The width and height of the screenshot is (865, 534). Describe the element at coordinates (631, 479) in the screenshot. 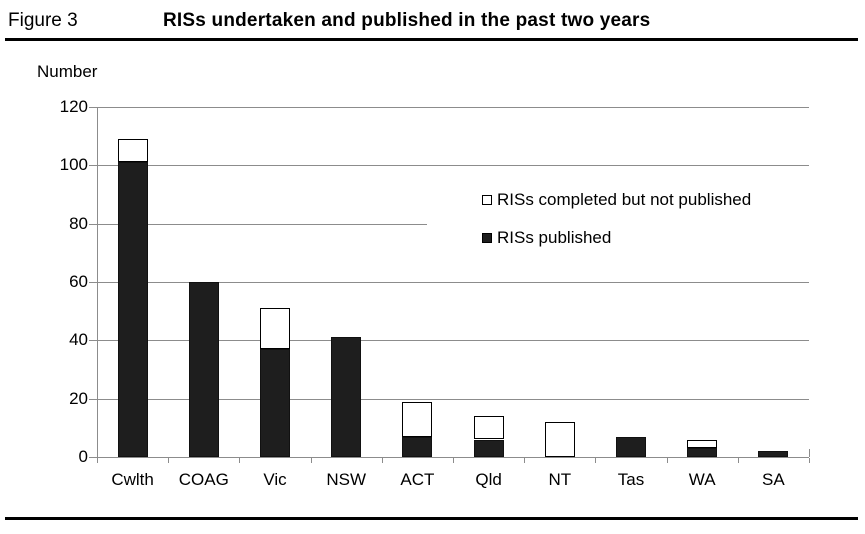

I see `x-category-label-Tas: Tas` at that location.